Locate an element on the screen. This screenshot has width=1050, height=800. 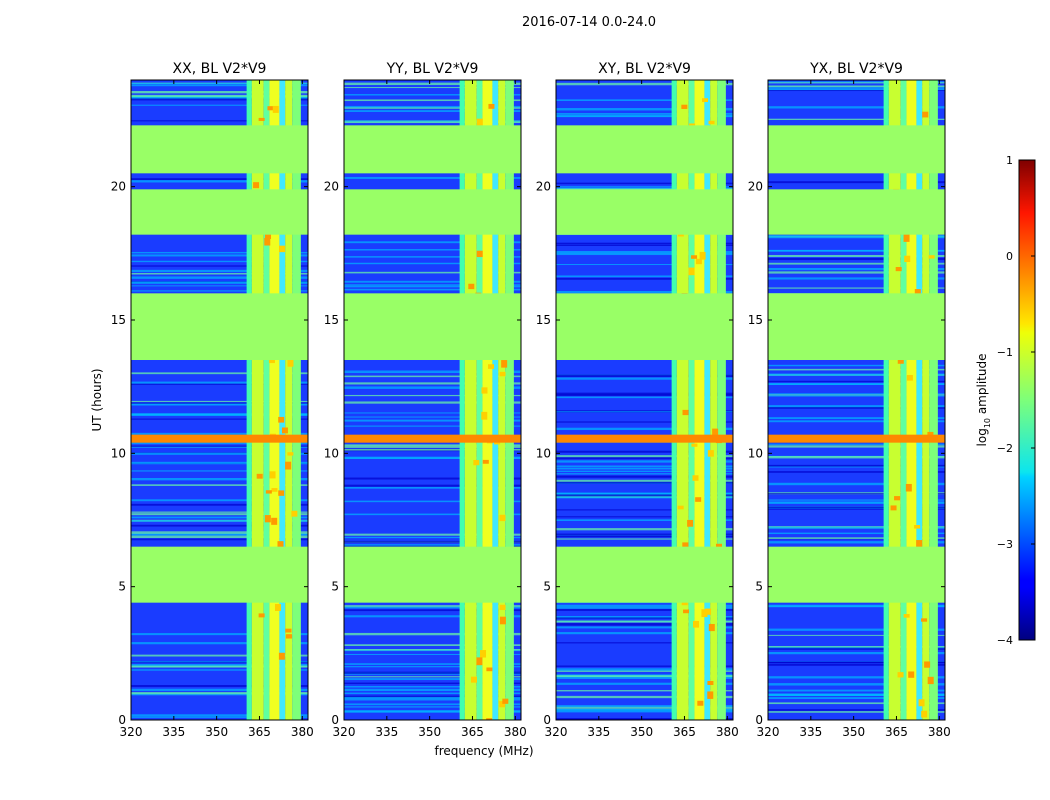
colorbar-tick-label: −4 is located at coordinates (1005, 640).